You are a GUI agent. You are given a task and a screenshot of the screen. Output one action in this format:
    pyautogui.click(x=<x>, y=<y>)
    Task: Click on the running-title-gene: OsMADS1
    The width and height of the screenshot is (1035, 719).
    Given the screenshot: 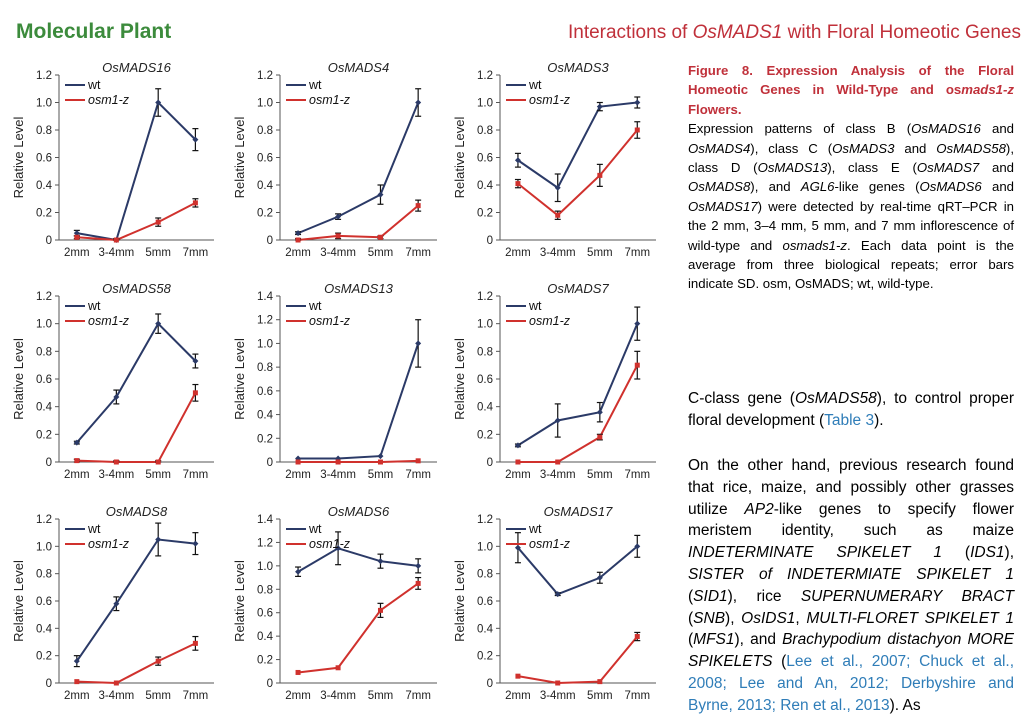 What is the action you would take?
    pyautogui.click(x=737, y=32)
    